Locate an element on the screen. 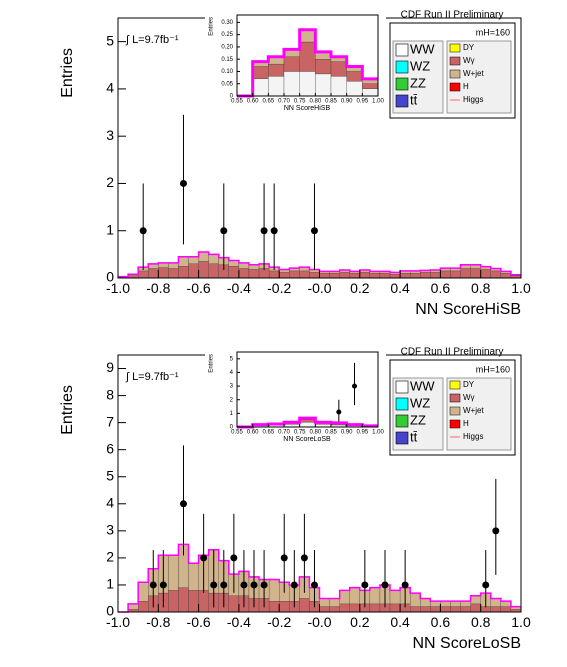 This screenshot has width=567, height=667. x-tick-label: 0.70 is located at coordinates (284, 432).